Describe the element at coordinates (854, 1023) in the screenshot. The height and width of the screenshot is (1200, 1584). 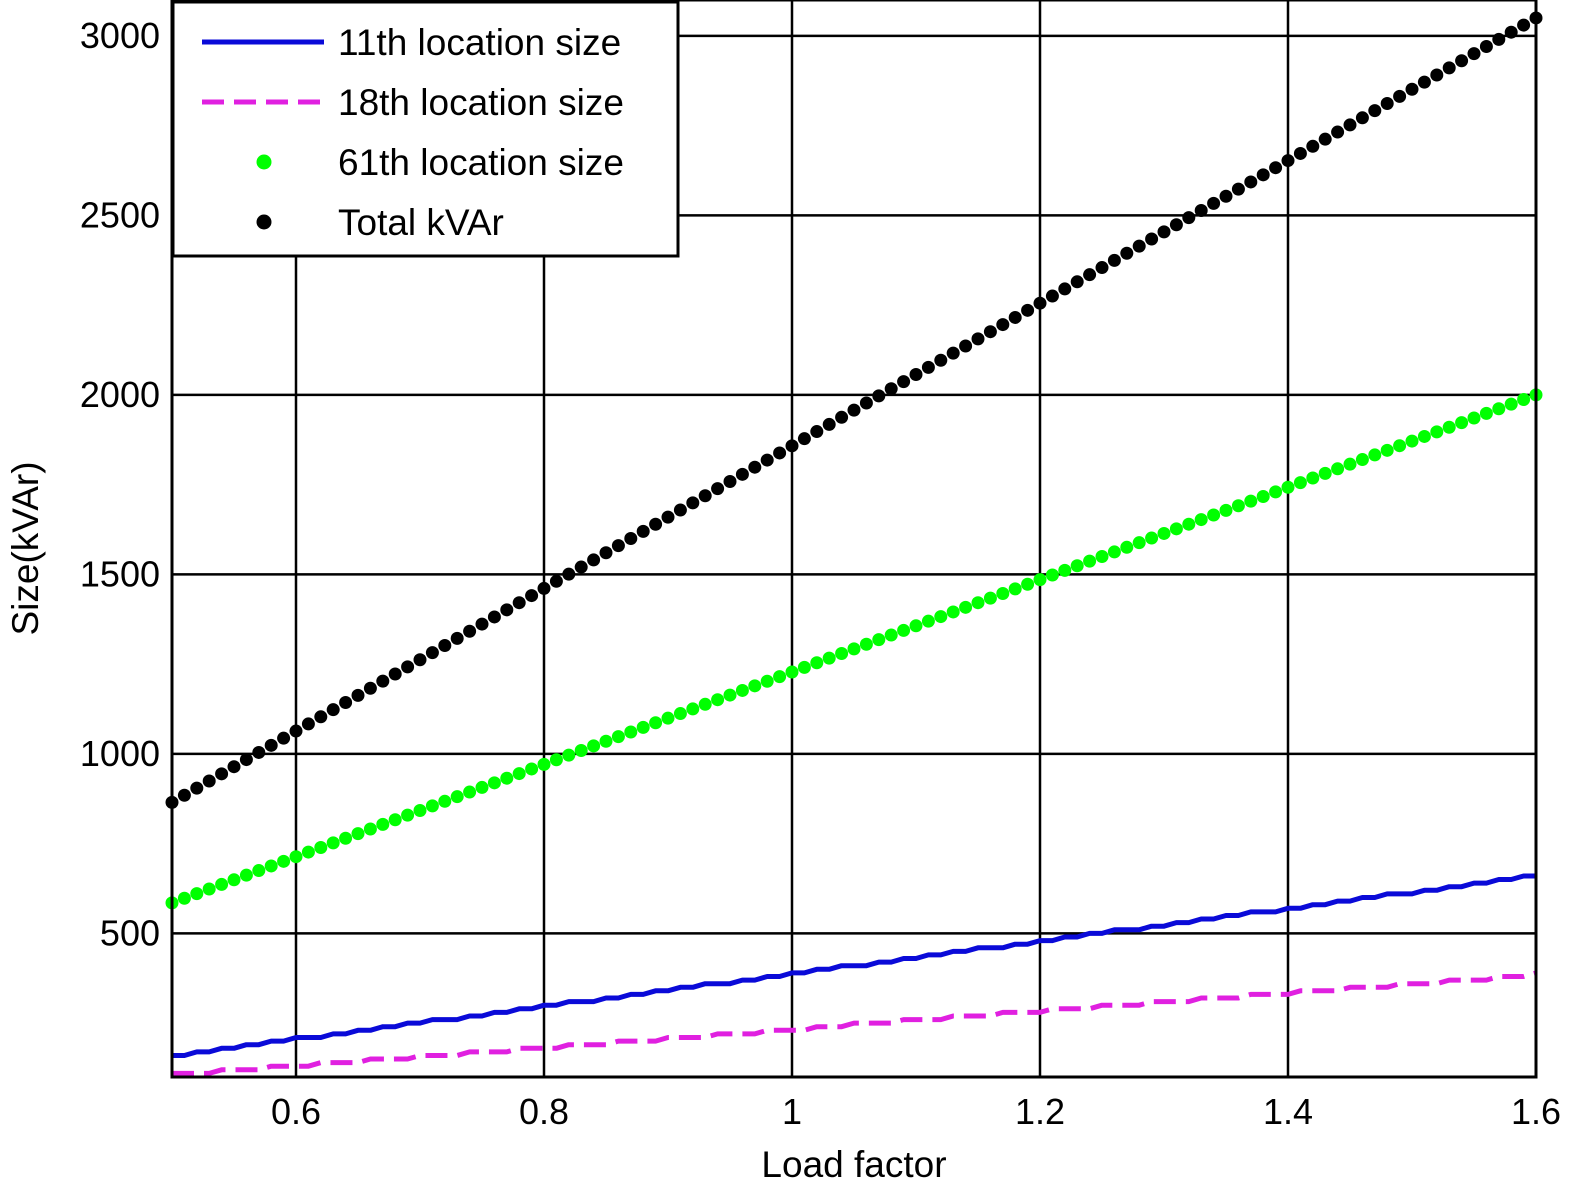
I see `series-18th-location-size` at that location.